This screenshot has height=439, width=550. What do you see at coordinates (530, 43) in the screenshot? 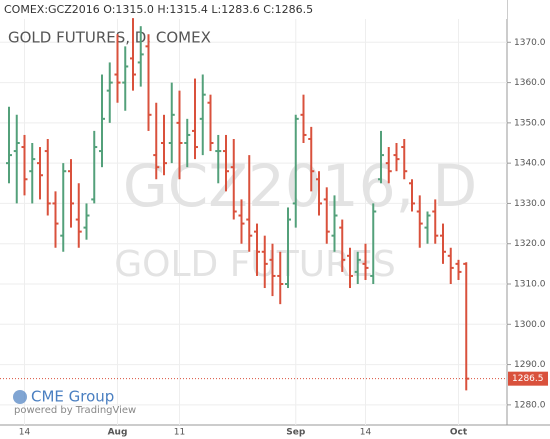
I see `y-tick-label: 1370.0` at bounding box center [530, 43].